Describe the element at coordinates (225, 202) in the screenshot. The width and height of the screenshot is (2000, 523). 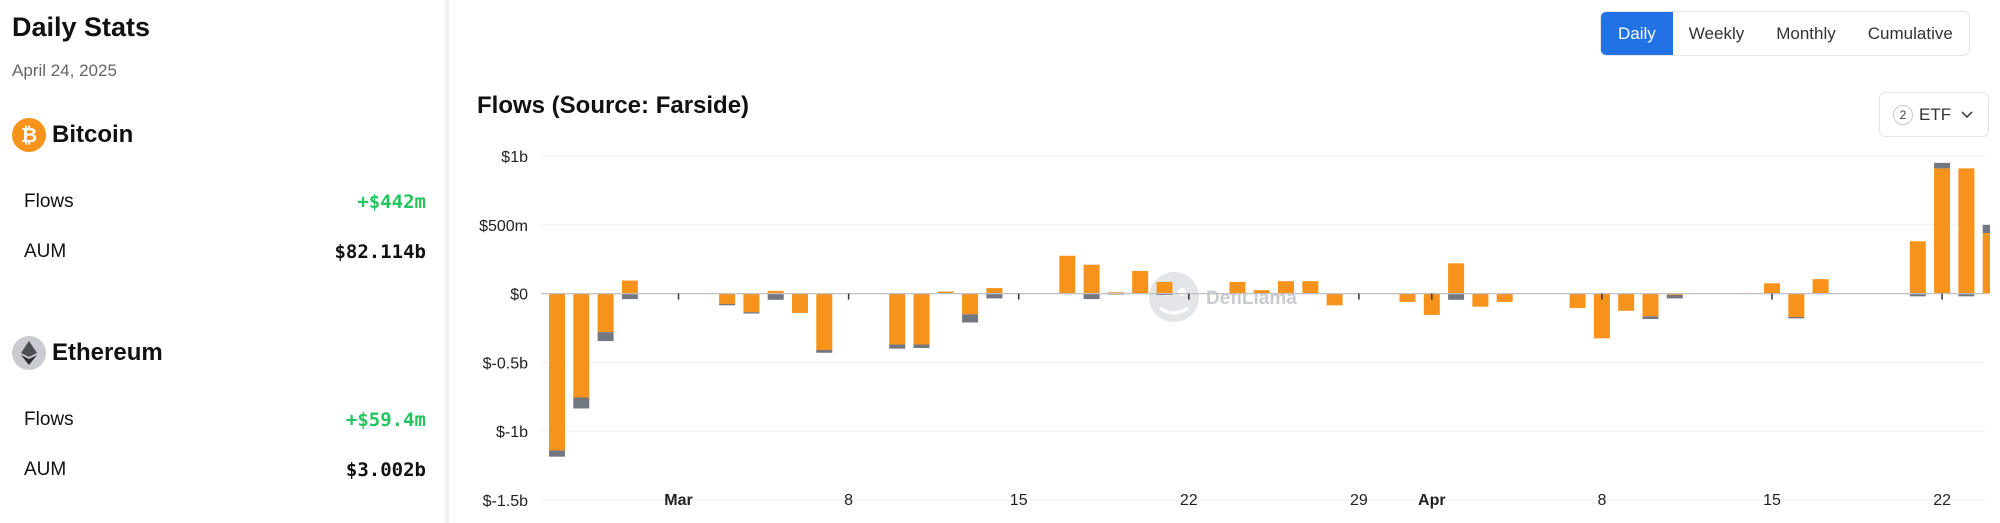
I see `bitcoin-flows-row: Flows +$442m` at that location.